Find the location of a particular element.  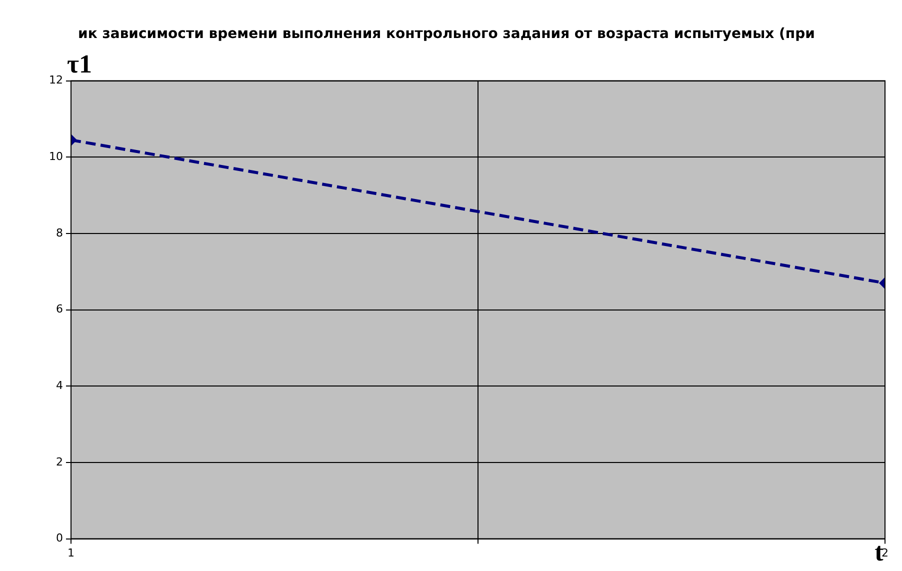

y-tick-label: 8 is located at coordinates (59, 233).